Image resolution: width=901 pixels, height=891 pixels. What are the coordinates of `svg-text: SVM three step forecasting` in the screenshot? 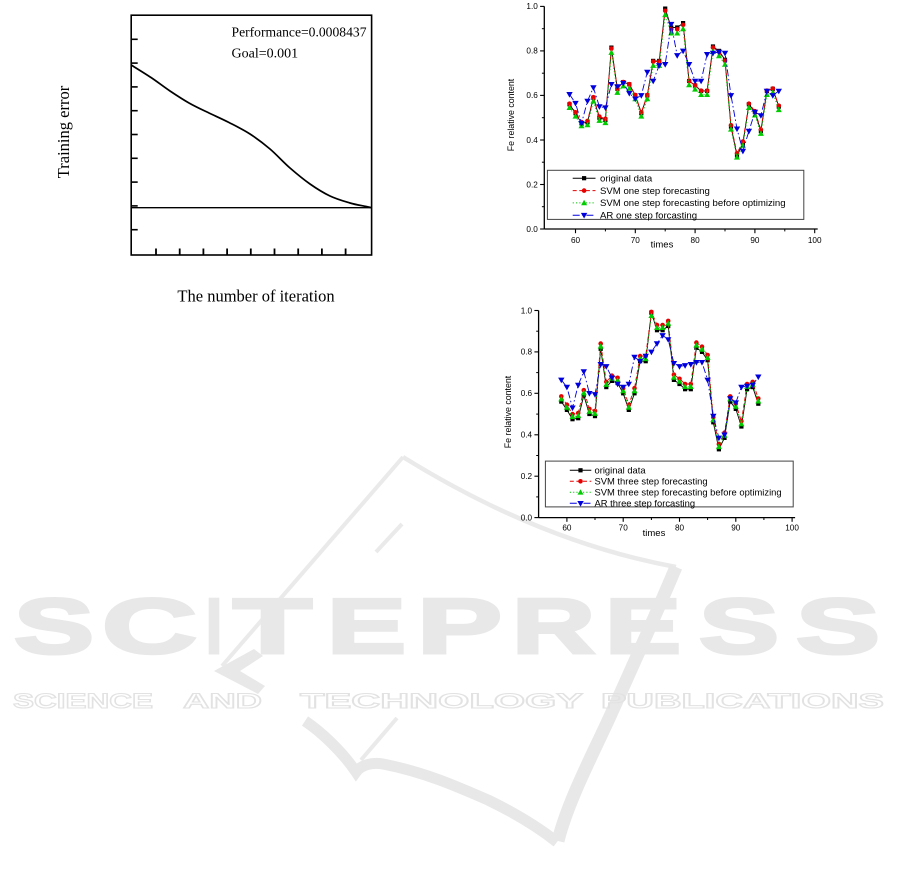 It's located at (651, 481).